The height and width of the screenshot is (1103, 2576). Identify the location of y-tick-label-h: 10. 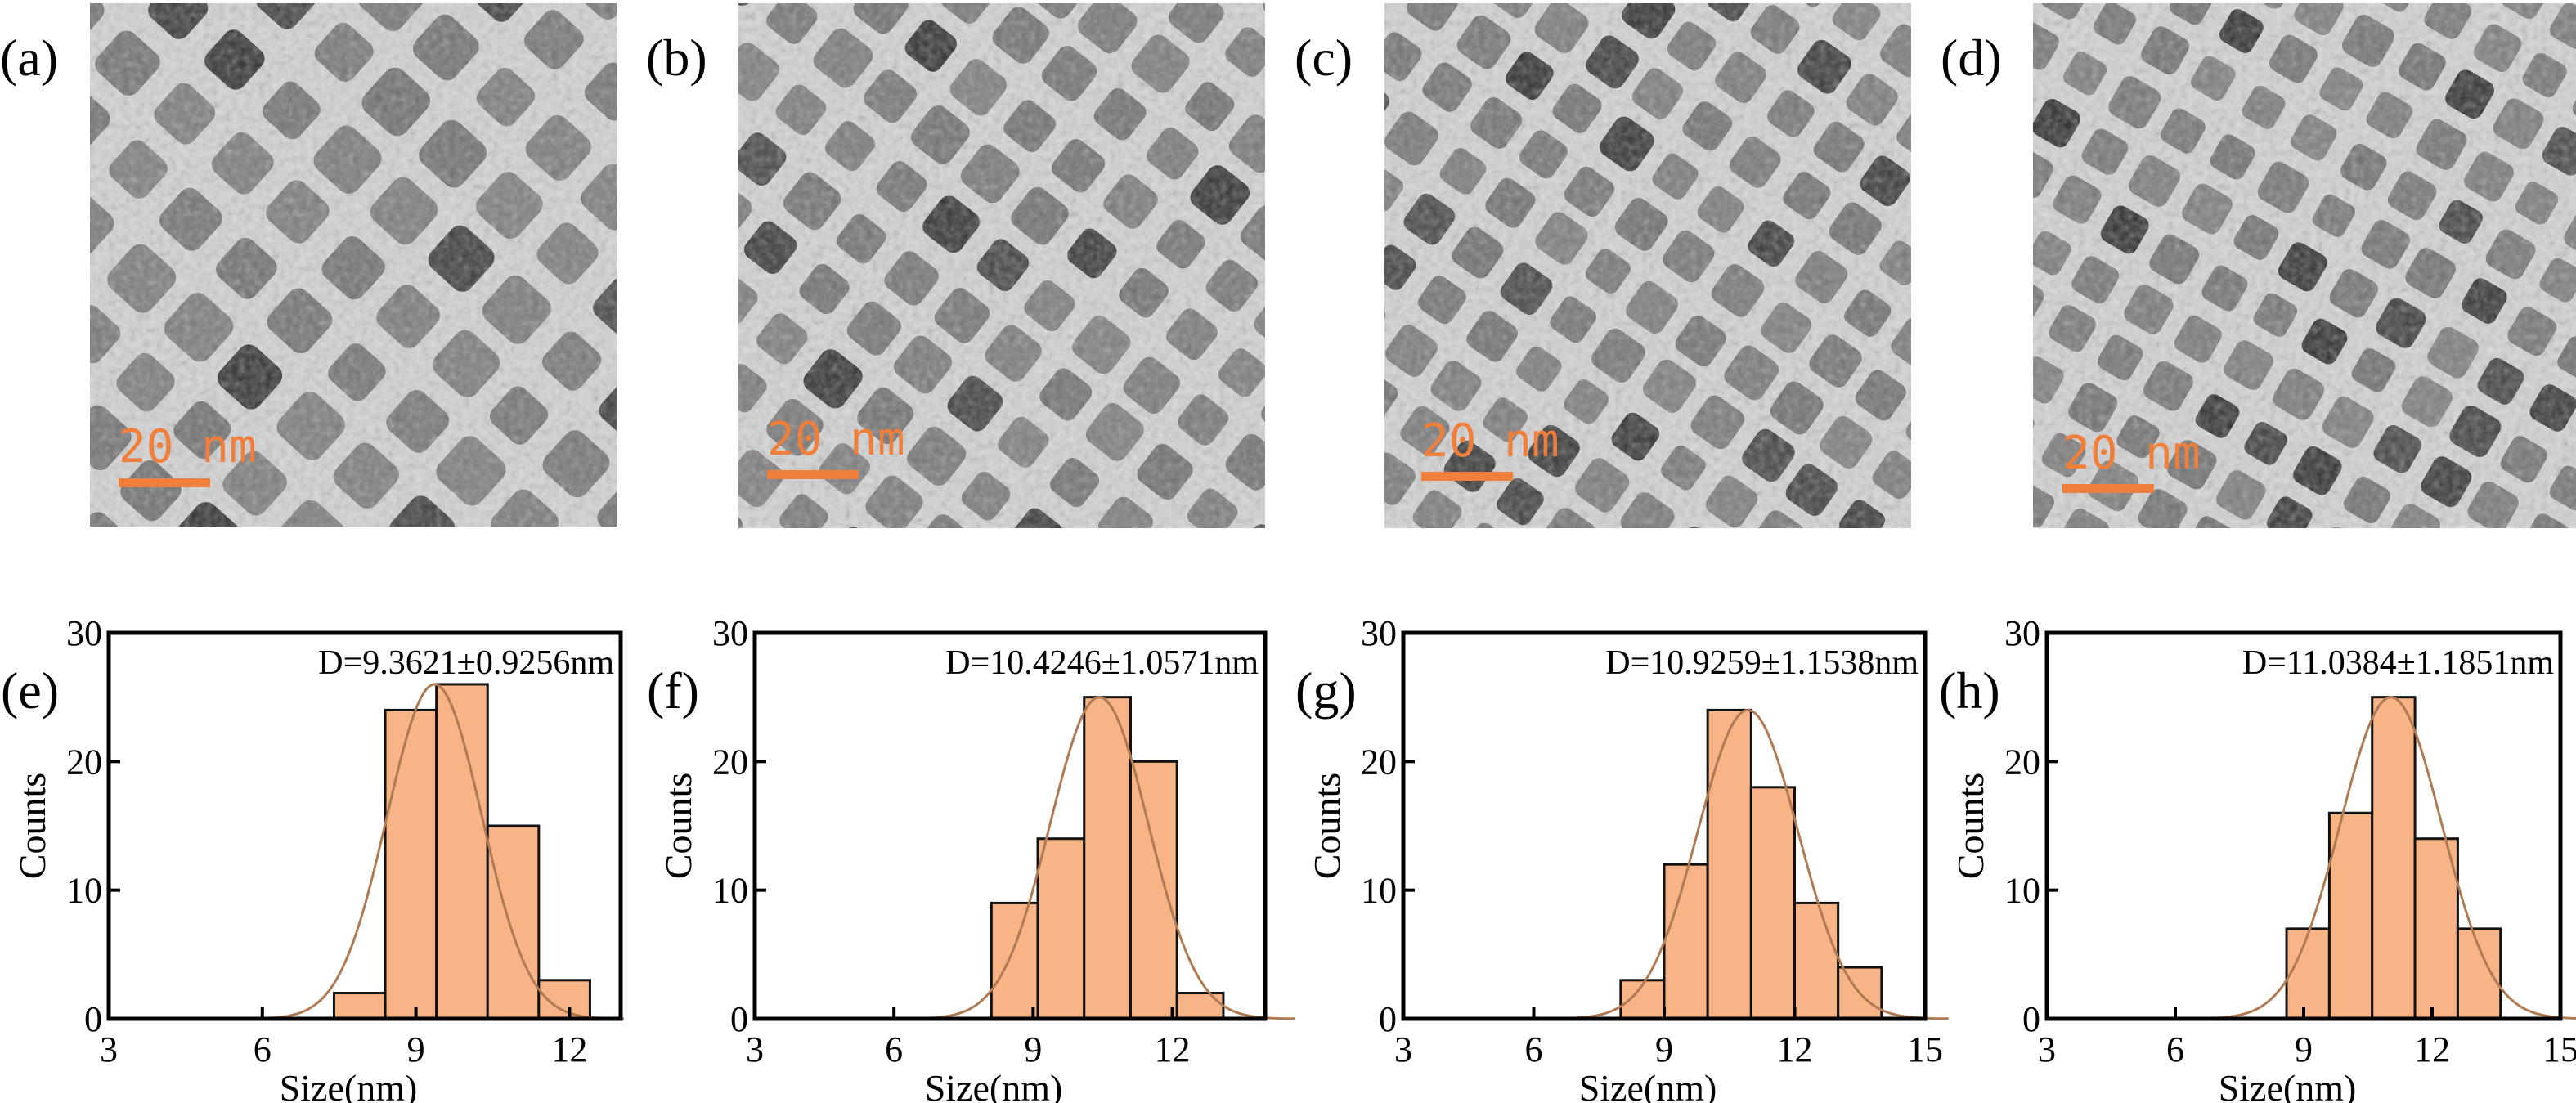
(2022, 891).